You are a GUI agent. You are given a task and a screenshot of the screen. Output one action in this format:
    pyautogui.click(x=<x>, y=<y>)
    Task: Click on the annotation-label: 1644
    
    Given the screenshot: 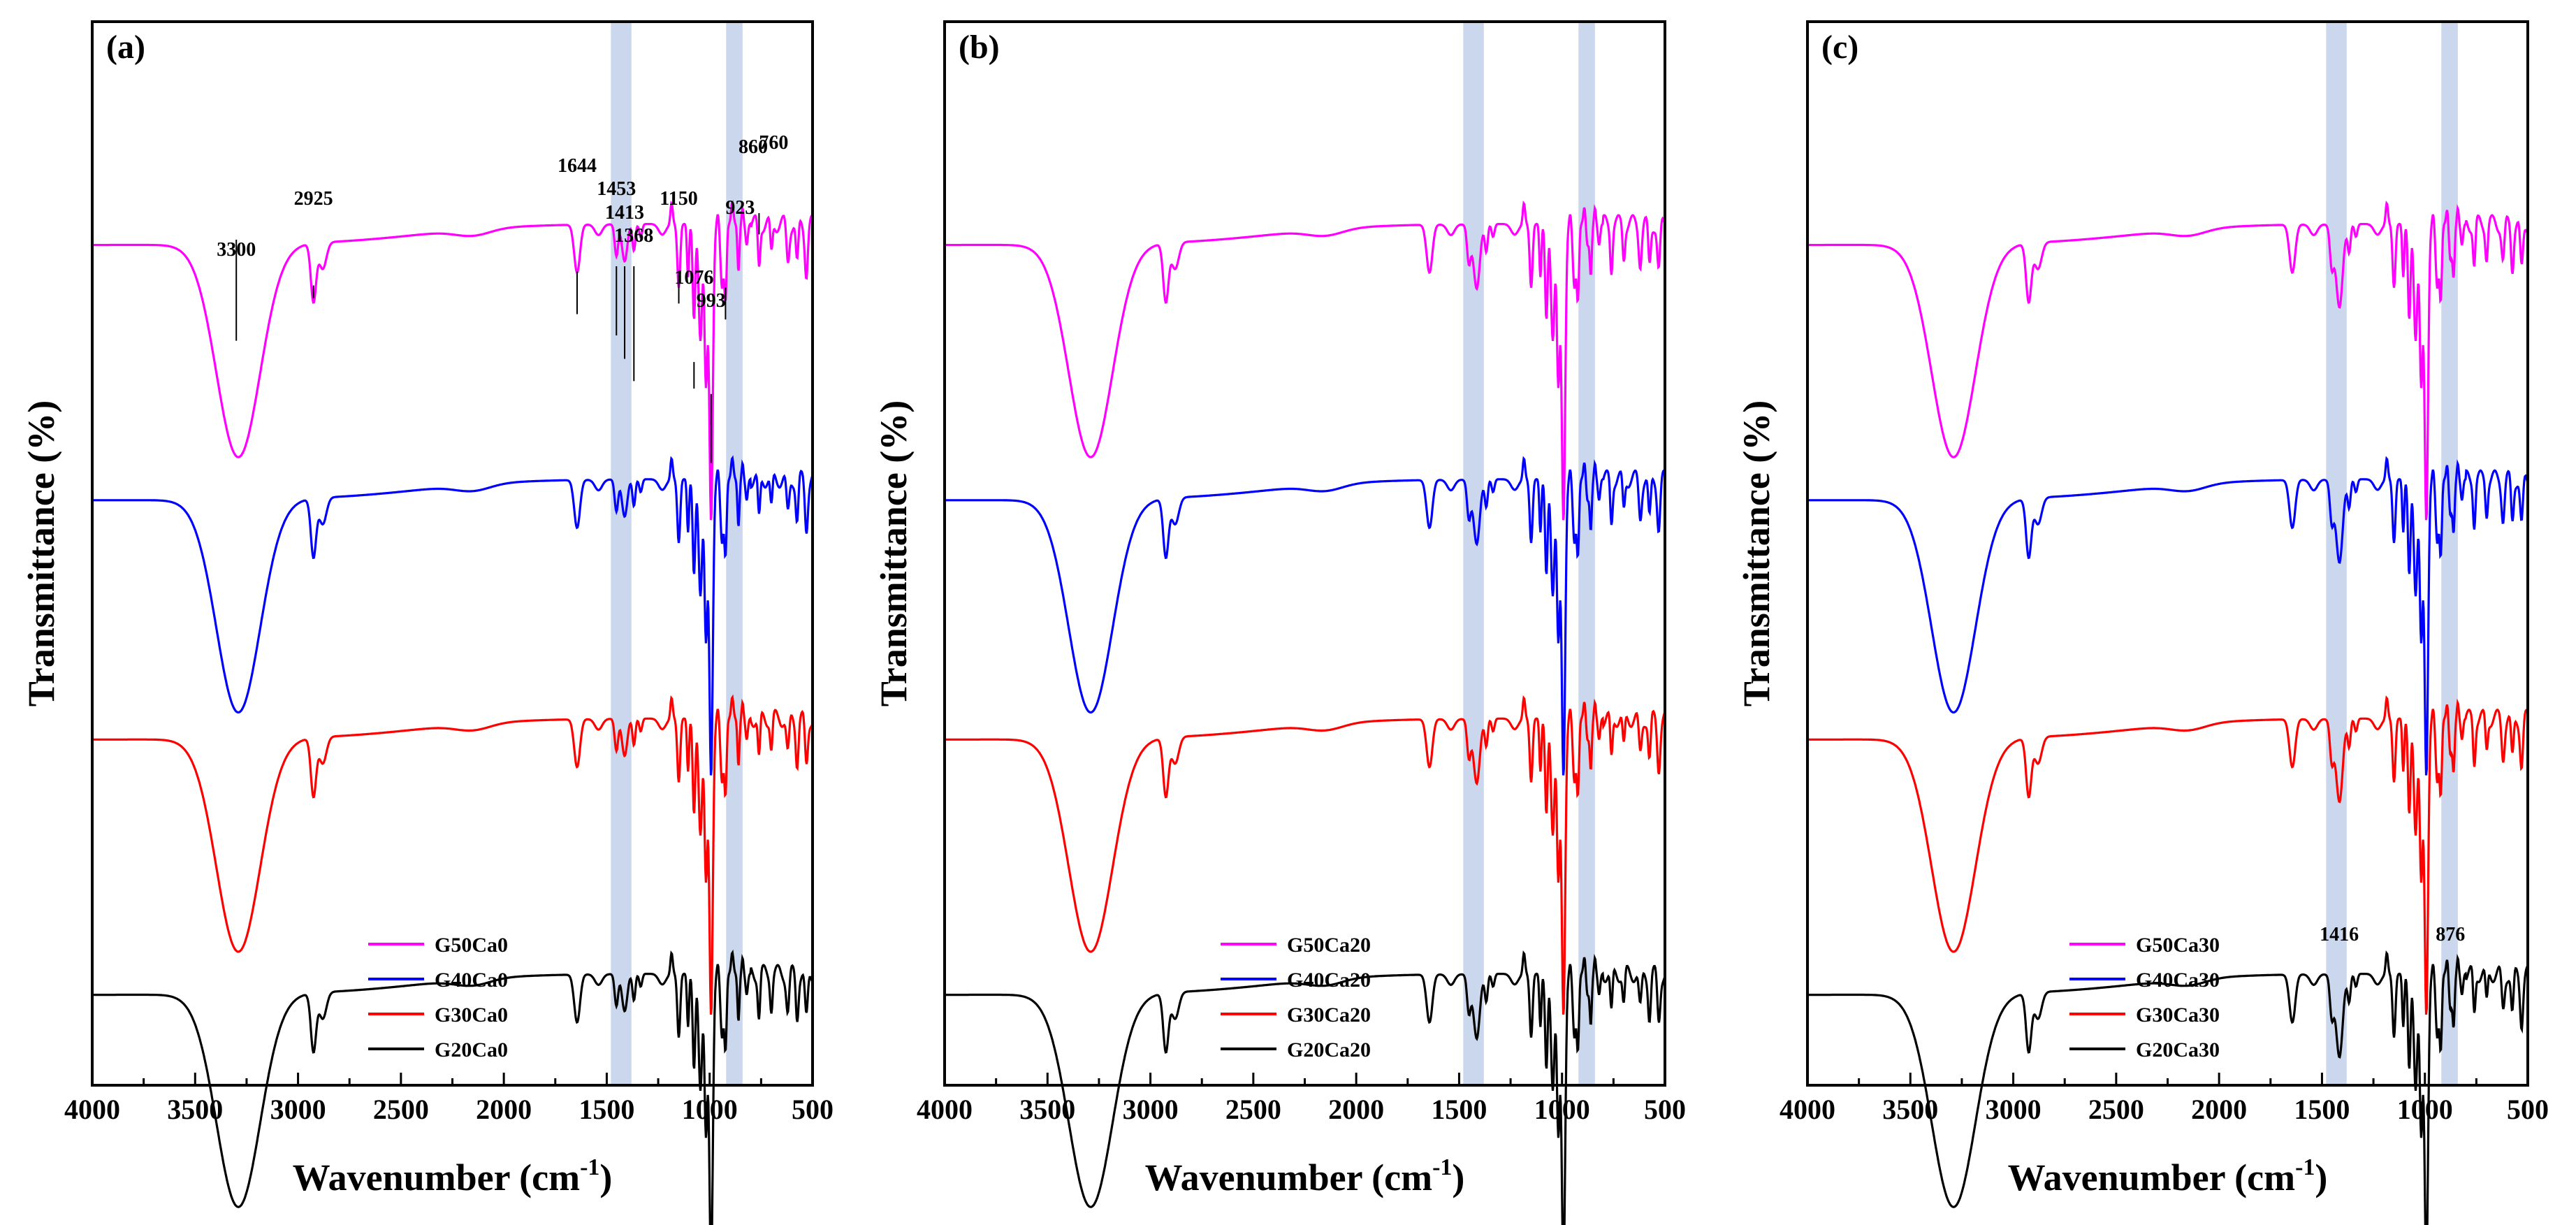 What is the action you would take?
    pyautogui.click(x=577, y=166)
    